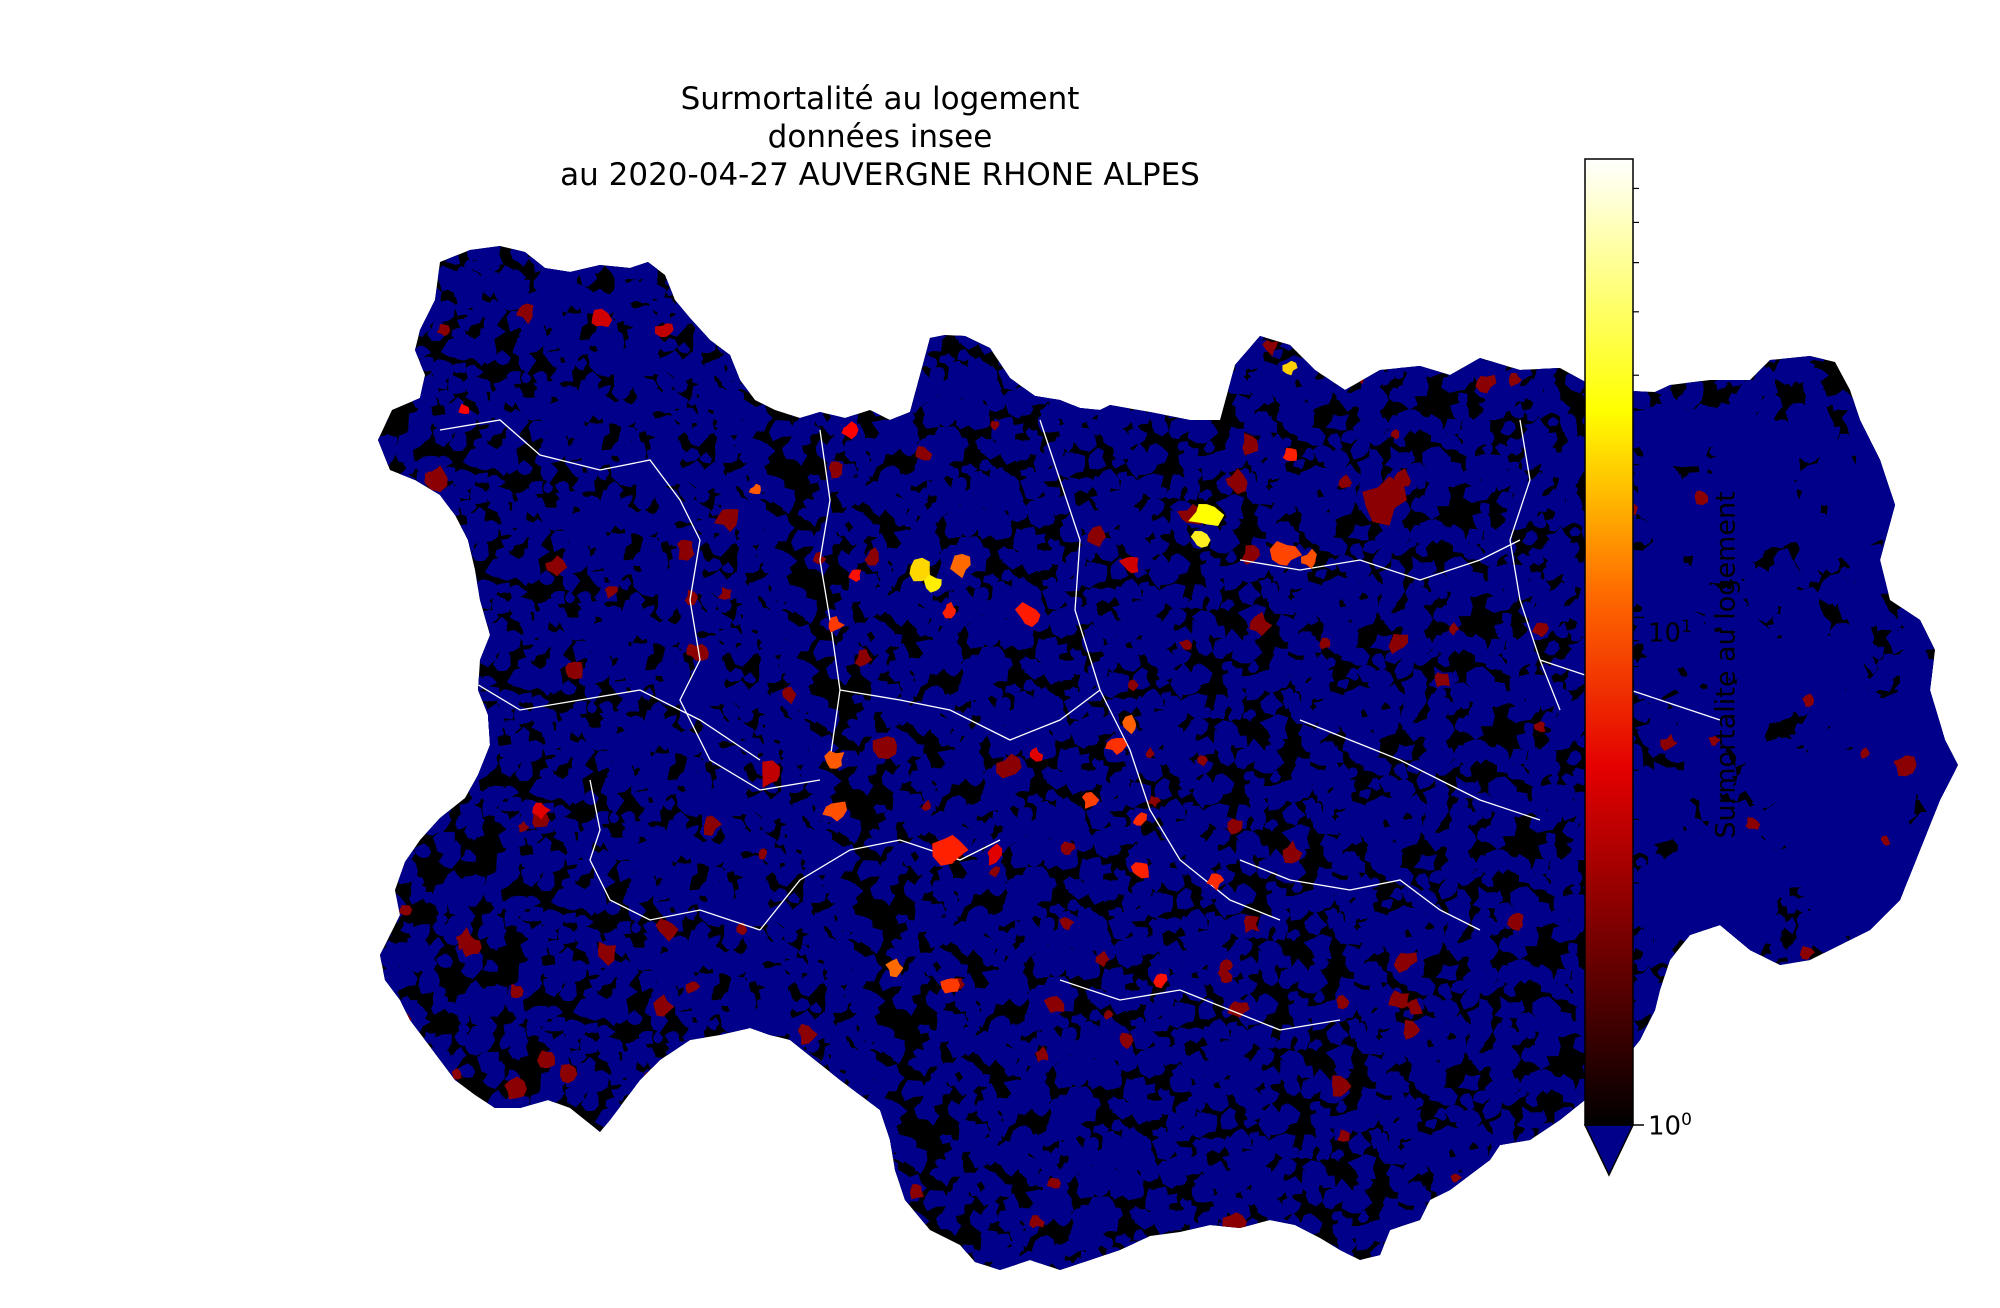  I want to click on map-title-line-2: données insee, so click(880, 137).